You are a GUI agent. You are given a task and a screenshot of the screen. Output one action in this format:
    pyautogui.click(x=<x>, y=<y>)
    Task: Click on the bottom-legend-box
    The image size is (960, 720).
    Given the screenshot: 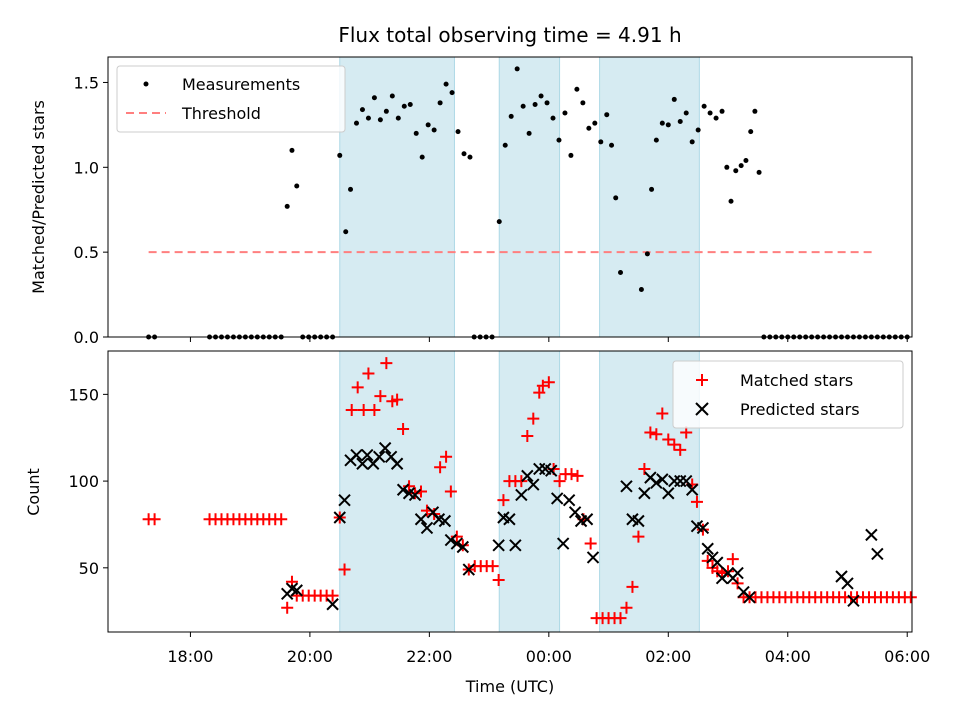 What is the action you would take?
    pyautogui.click(x=788, y=394)
    